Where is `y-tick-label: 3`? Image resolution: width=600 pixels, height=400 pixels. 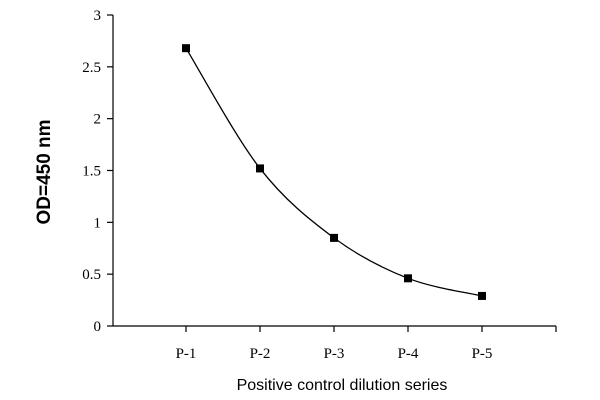
y-tick-label: 3 is located at coordinates (98, 16).